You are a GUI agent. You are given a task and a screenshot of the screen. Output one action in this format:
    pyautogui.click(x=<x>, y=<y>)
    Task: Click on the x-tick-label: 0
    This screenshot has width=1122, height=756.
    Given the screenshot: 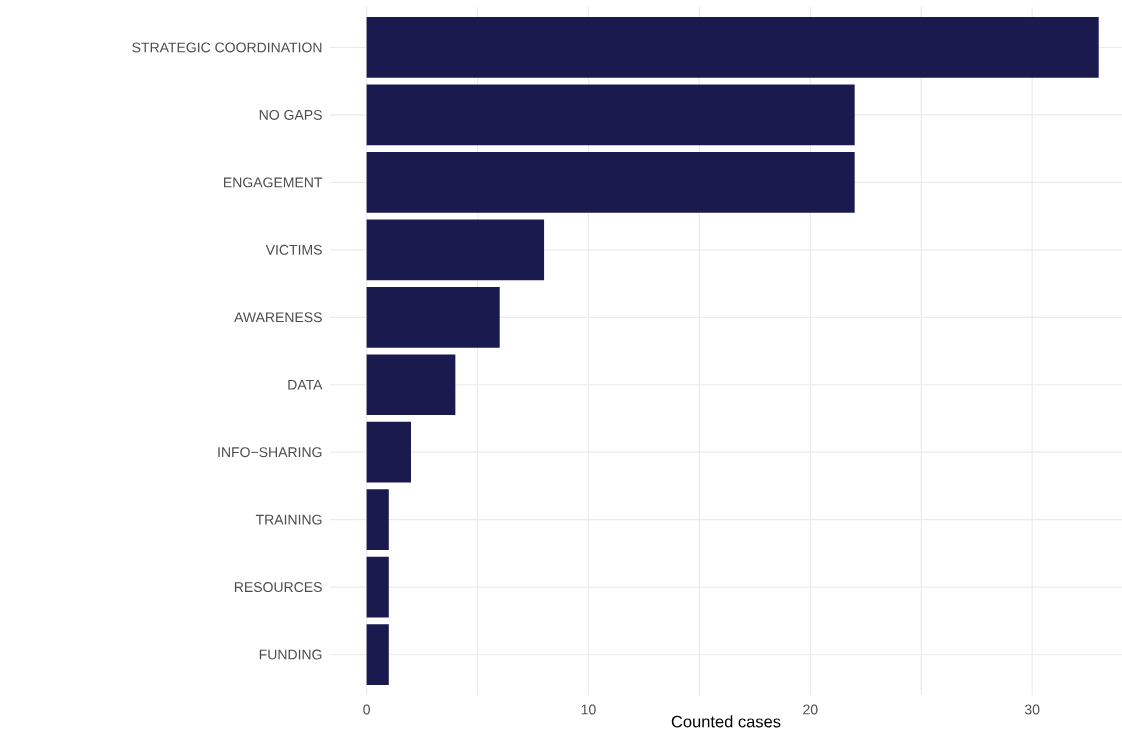 What is the action you would take?
    pyautogui.click(x=366, y=709)
    